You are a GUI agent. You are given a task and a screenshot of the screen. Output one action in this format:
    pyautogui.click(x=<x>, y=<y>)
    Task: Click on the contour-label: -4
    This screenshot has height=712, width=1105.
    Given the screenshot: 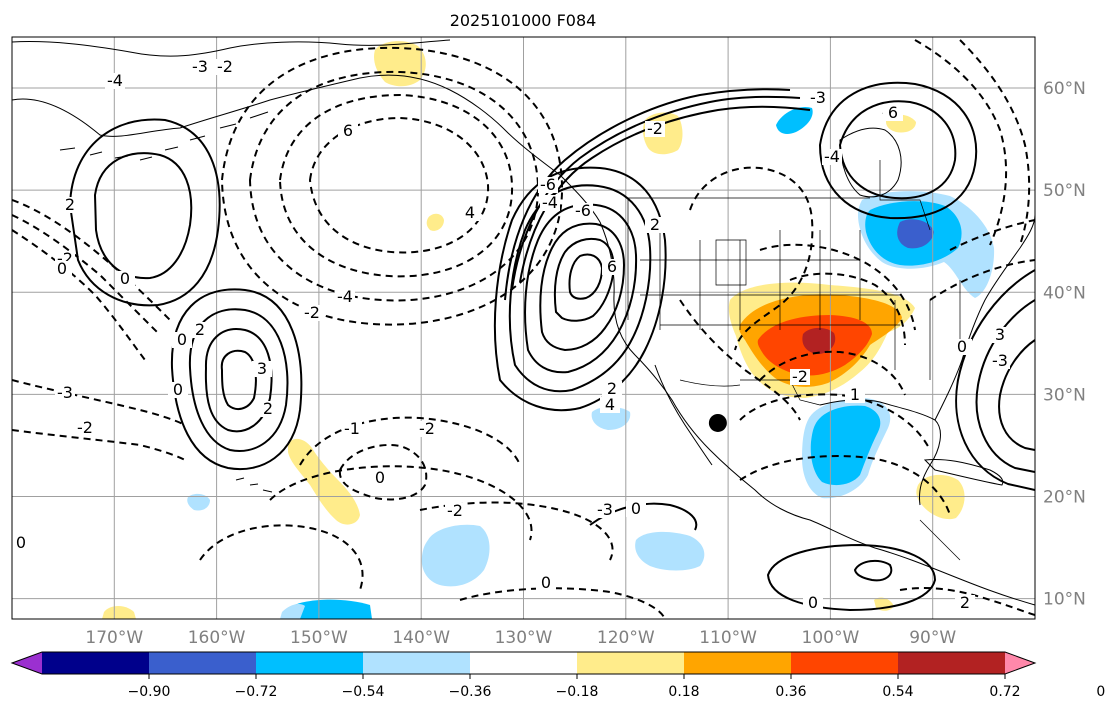 What is the action you would take?
    pyautogui.click(x=115, y=80)
    